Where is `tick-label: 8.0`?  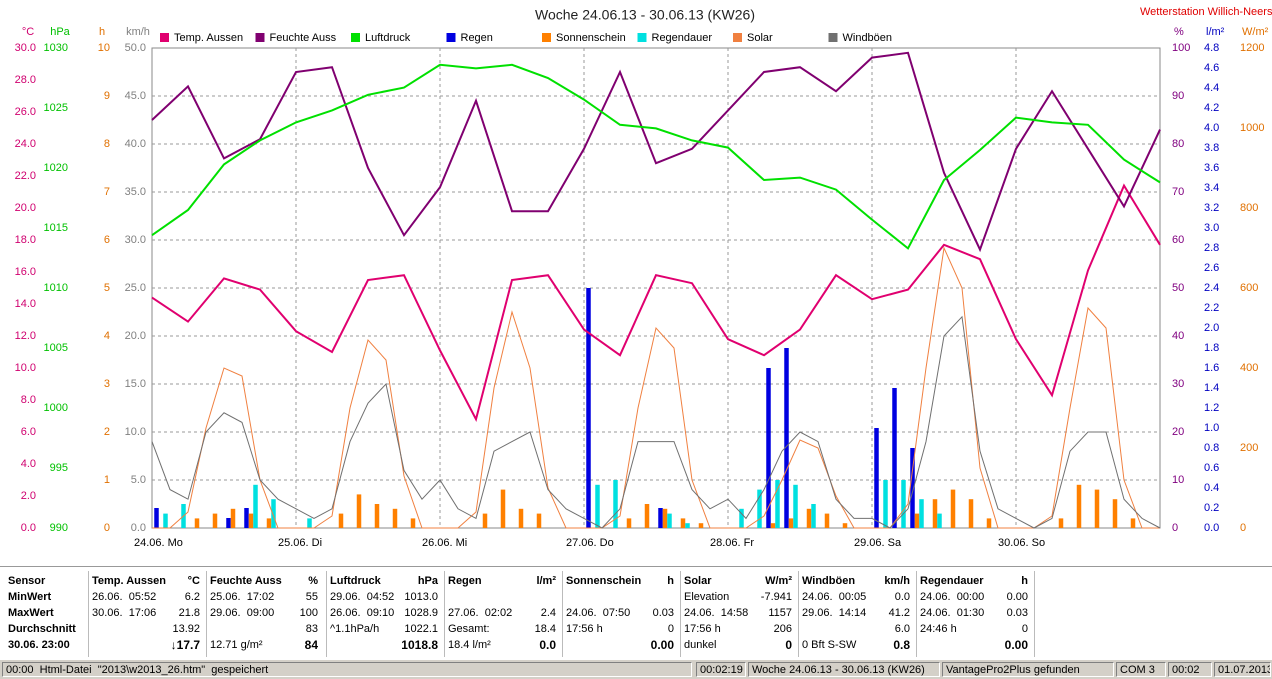
tick-label: 8.0 is located at coordinates (28, 400).